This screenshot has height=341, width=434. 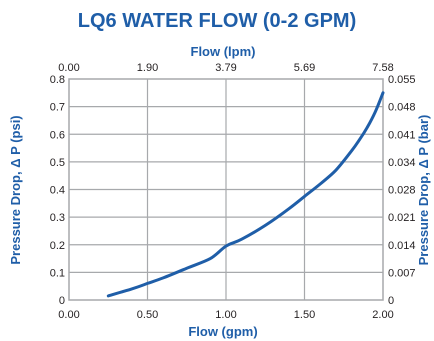 I want to click on y-tick-label: 0.2, so click(x=57, y=246).